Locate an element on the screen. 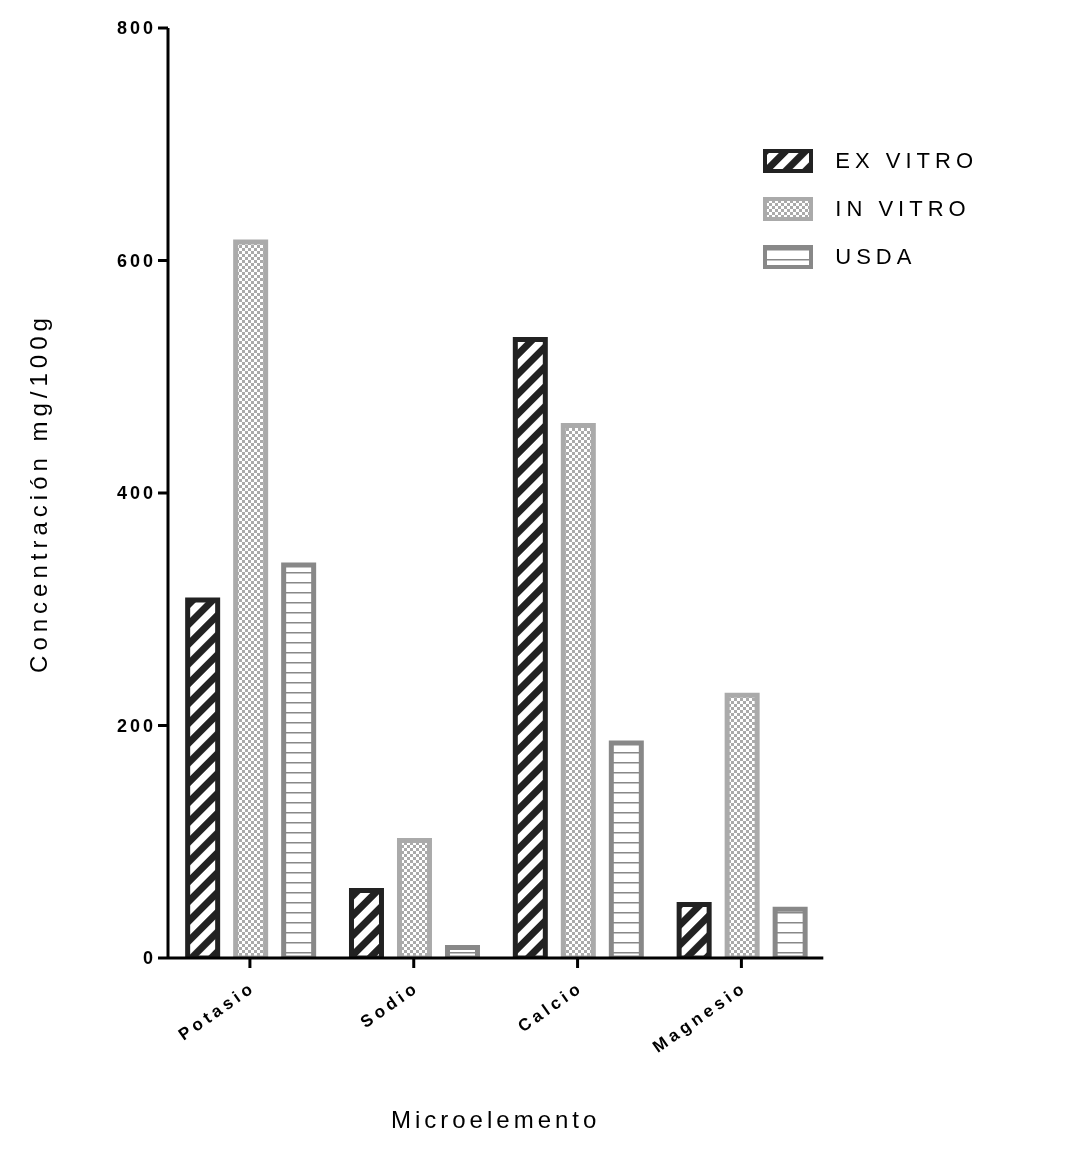 The image size is (1073, 1163). legend-label: EX VITRO is located at coordinates (906, 161).